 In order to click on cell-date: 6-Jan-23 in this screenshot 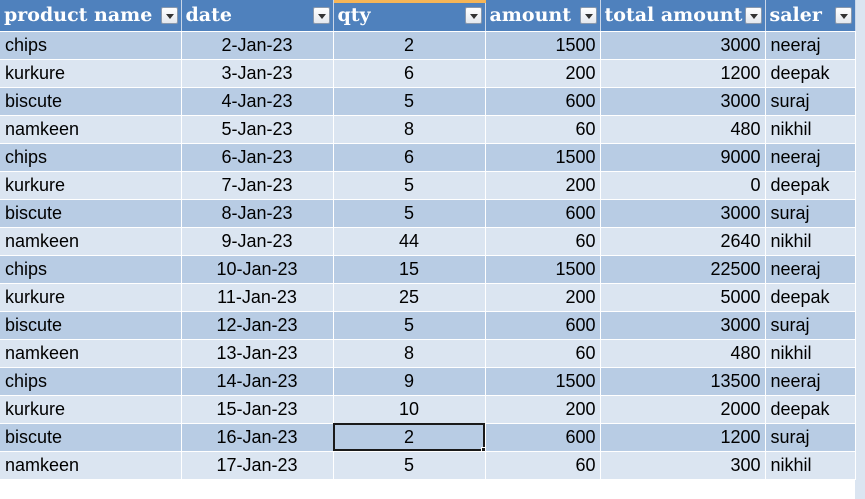, I will do `click(257, 157)`.